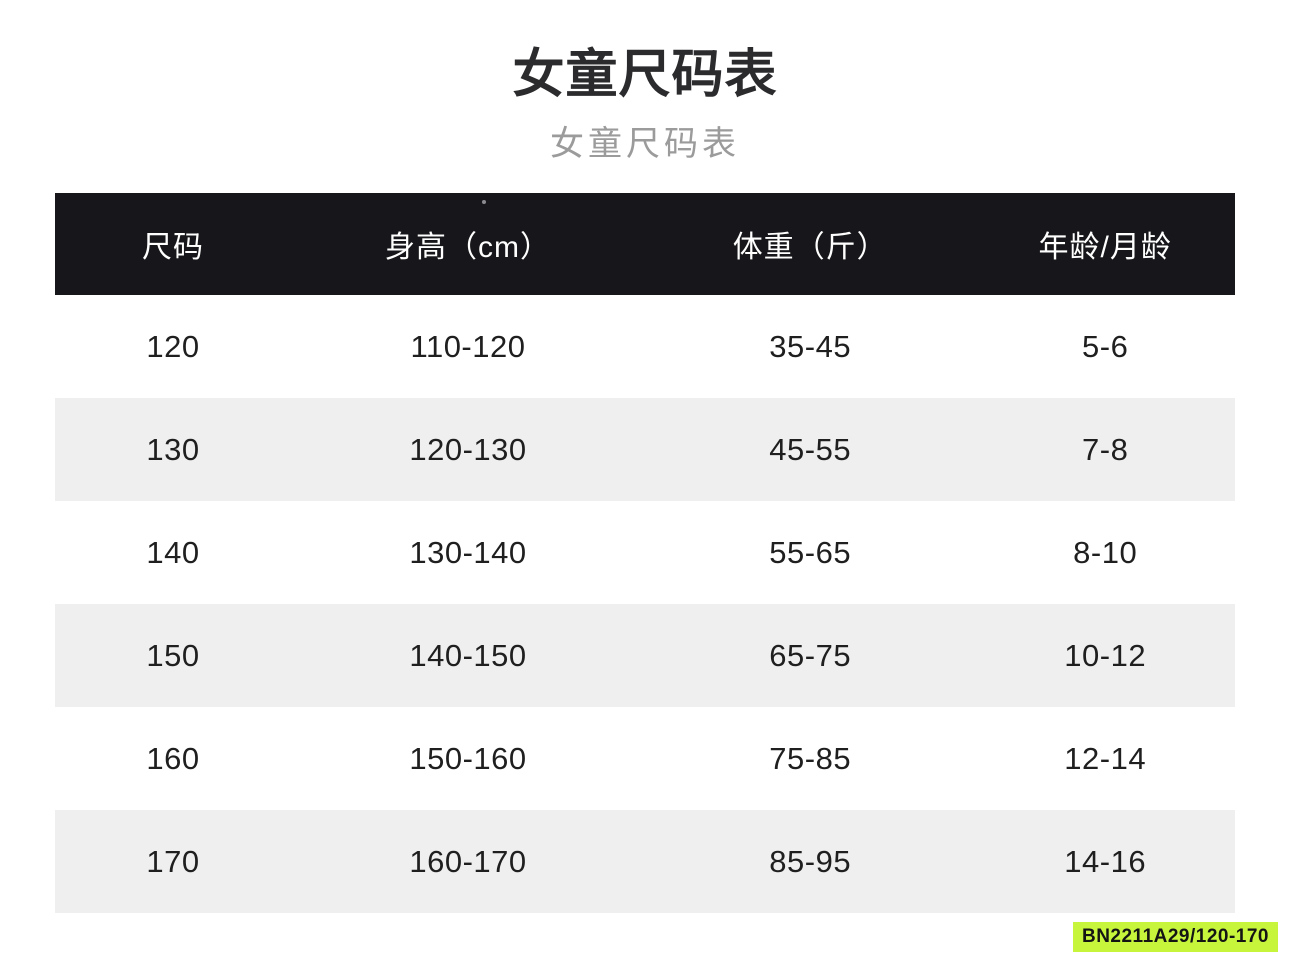 The width and height of the screenshot is (1290, 966). Describe the element at coordinates (468, 552) in the screenshot. I see `height-cell: 130-140` at that location.